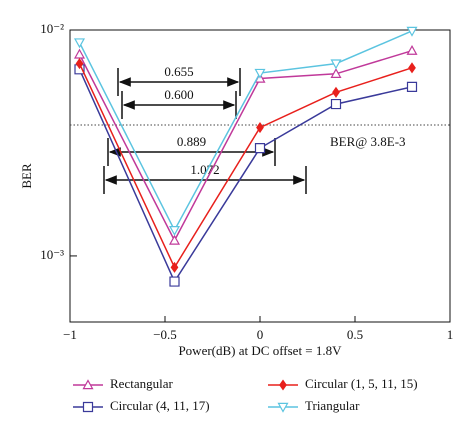 This screenshot has height=440, width=474. What do you see at coordinates (160, 405) in the screenshot?
I see `legend-label: Circular (4, 11, 17)` at bounding box center [160, 405].